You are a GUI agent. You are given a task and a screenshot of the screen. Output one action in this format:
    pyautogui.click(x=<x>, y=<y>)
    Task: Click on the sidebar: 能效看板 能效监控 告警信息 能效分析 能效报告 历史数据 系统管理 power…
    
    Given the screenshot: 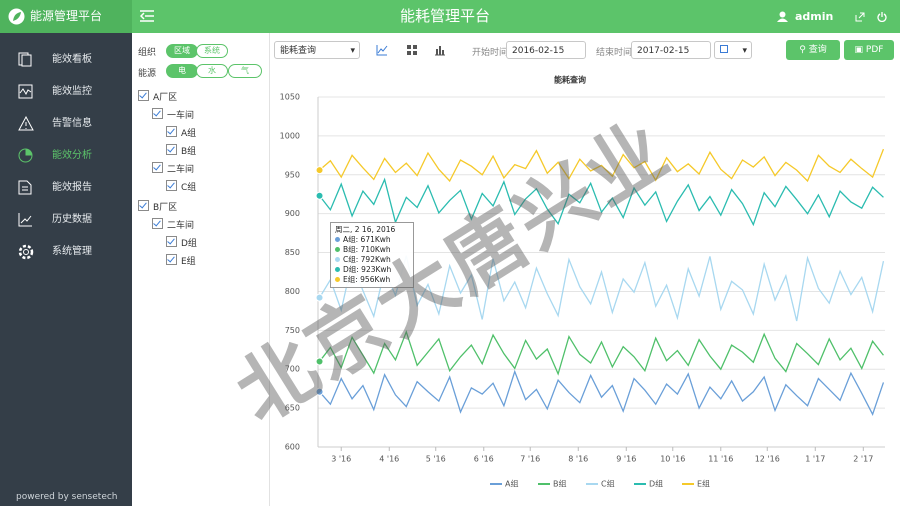 What is the action you would take?
    pyautogui.click(x=66, y=269)
    